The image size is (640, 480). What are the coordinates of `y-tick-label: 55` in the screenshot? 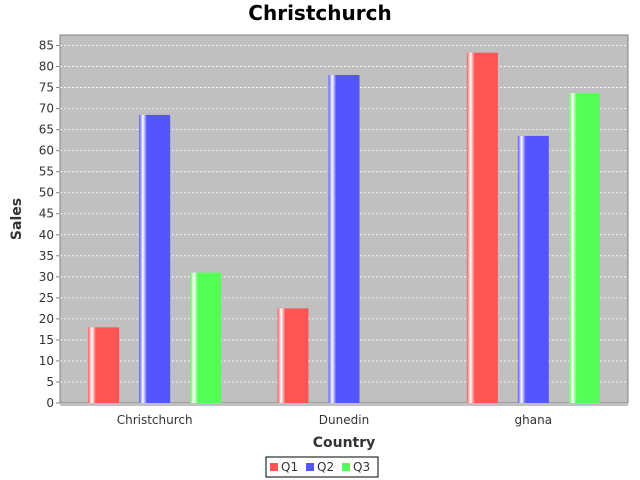 It's located at (46, 172).